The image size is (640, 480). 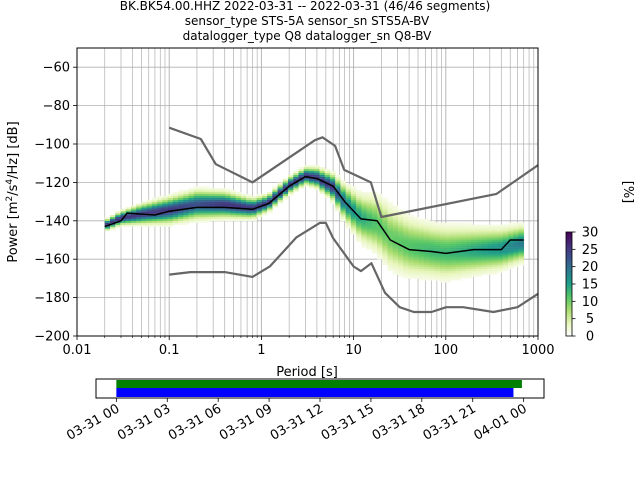 I want to click on time-tick-label: 03-31 03, so click(x=144, y=422).